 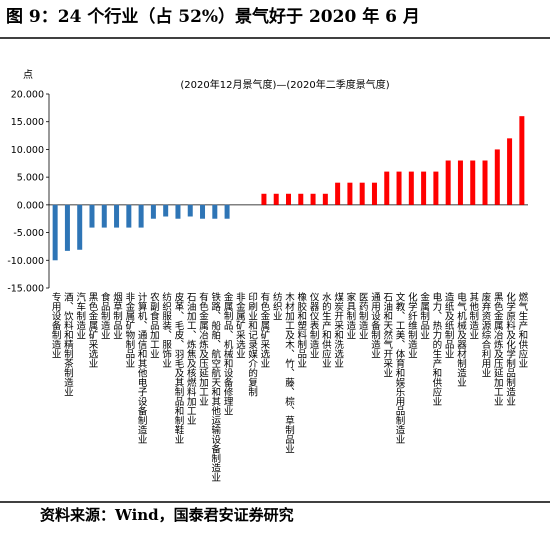 I want to click on x-tick-label: 医药制造业, so click(x=363, y=316).